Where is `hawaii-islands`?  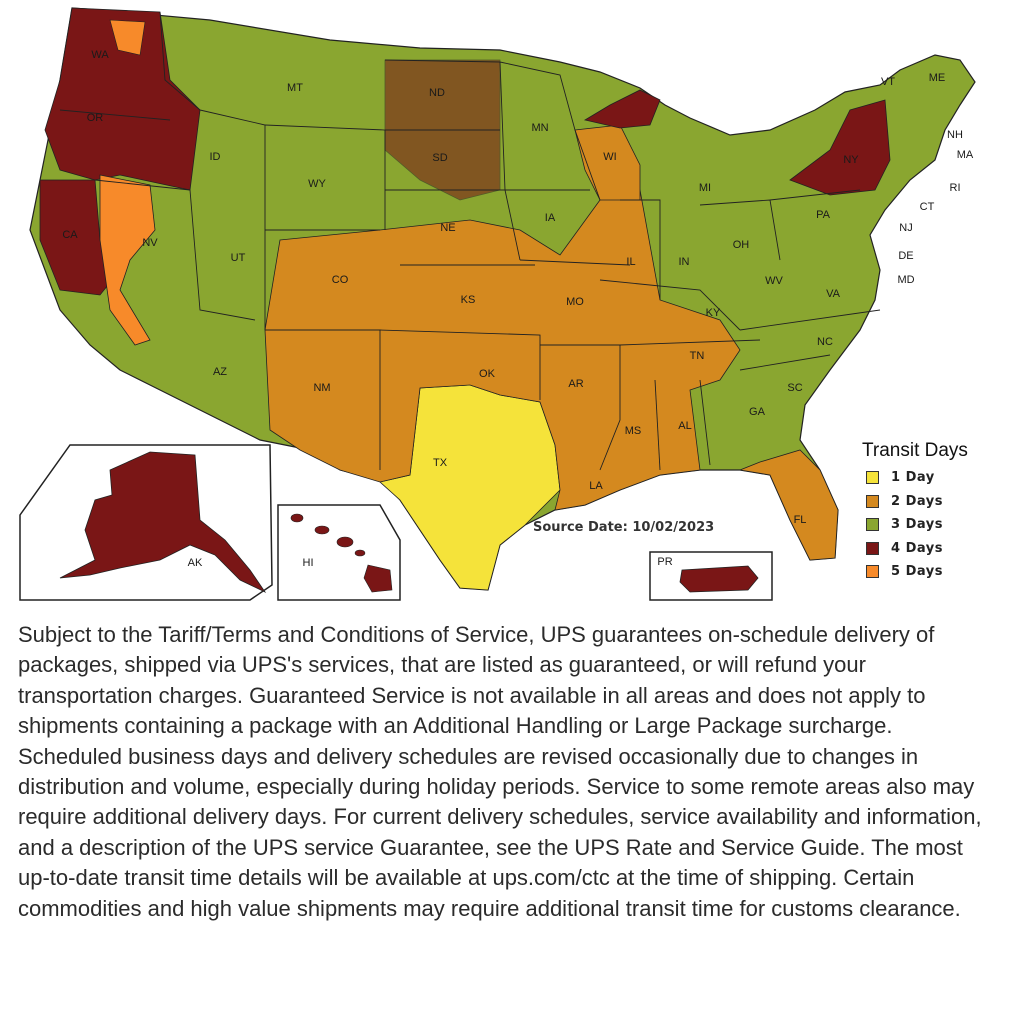
hawaii-islands is located at coordinates (341, 553).